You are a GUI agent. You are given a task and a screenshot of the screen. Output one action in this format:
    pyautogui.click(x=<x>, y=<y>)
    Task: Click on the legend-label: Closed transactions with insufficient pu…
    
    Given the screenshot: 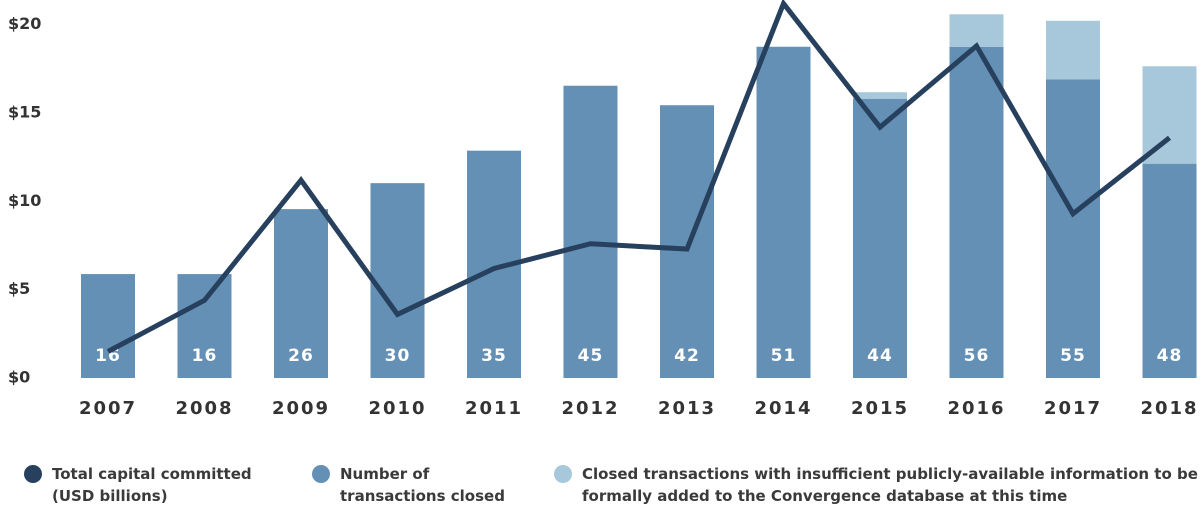 What is the action you would take?
    pyautogui.click(x=890, y=485)
    